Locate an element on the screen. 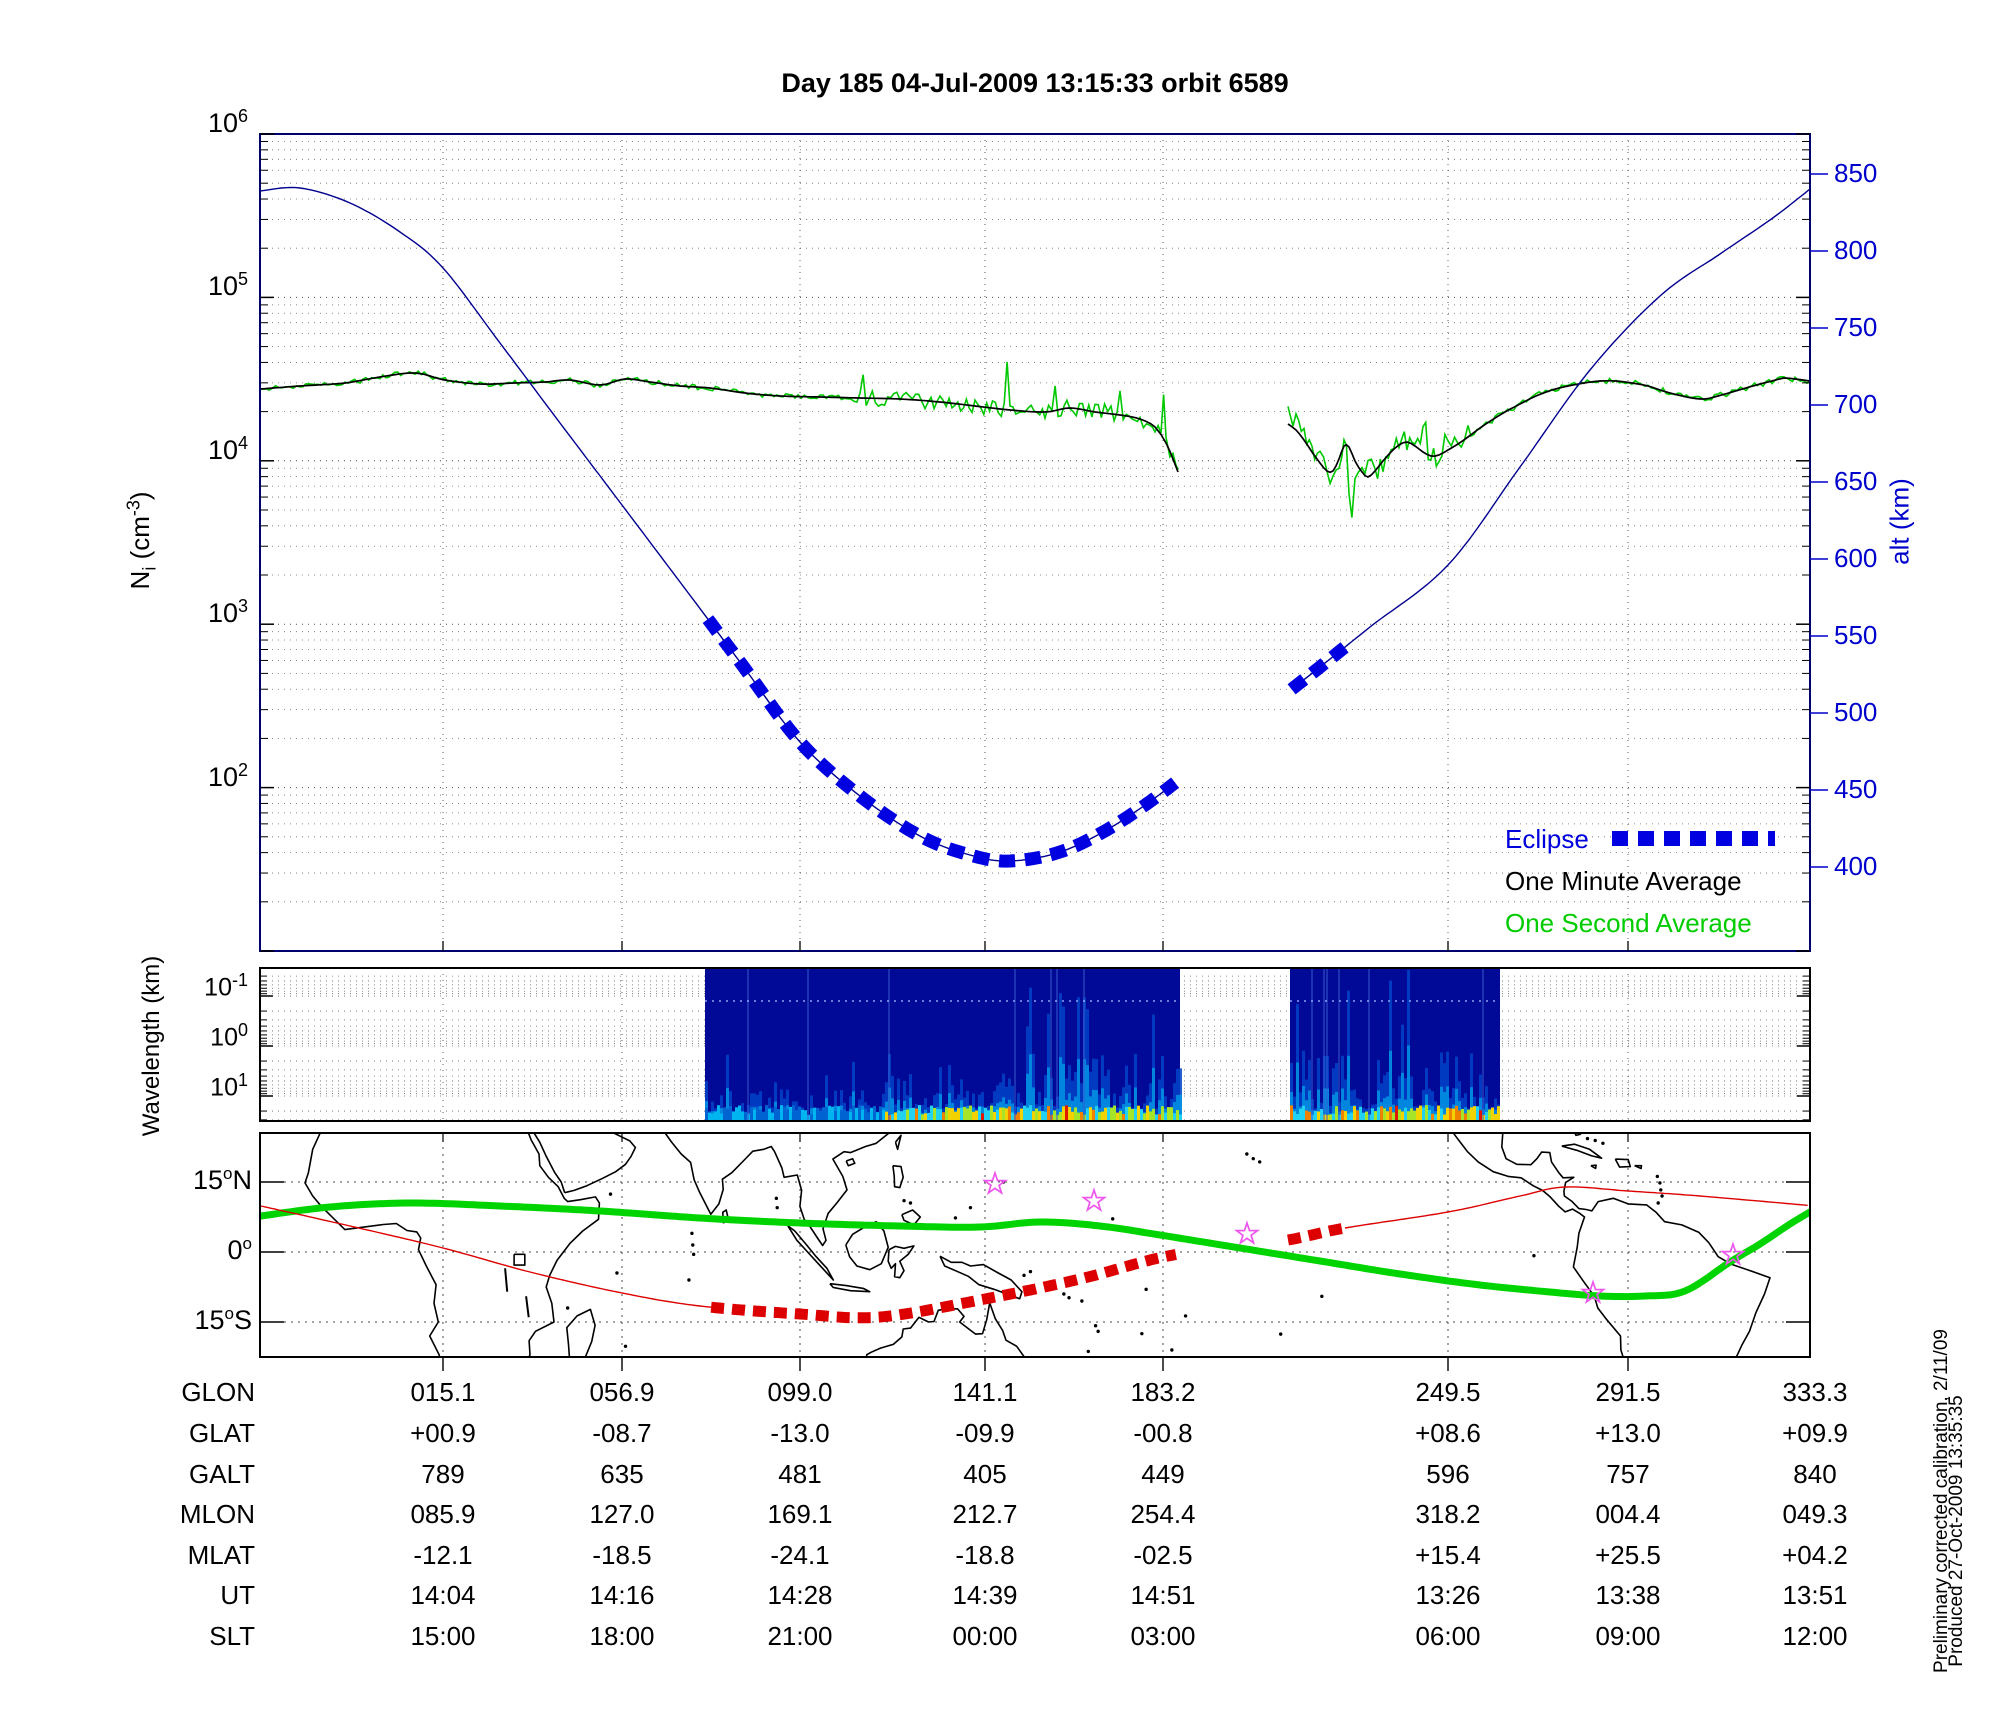 This screenshot has height=1731, width=2000. table-cell-glat-col7: +13.0 is located at coordinates (1628, 1433).